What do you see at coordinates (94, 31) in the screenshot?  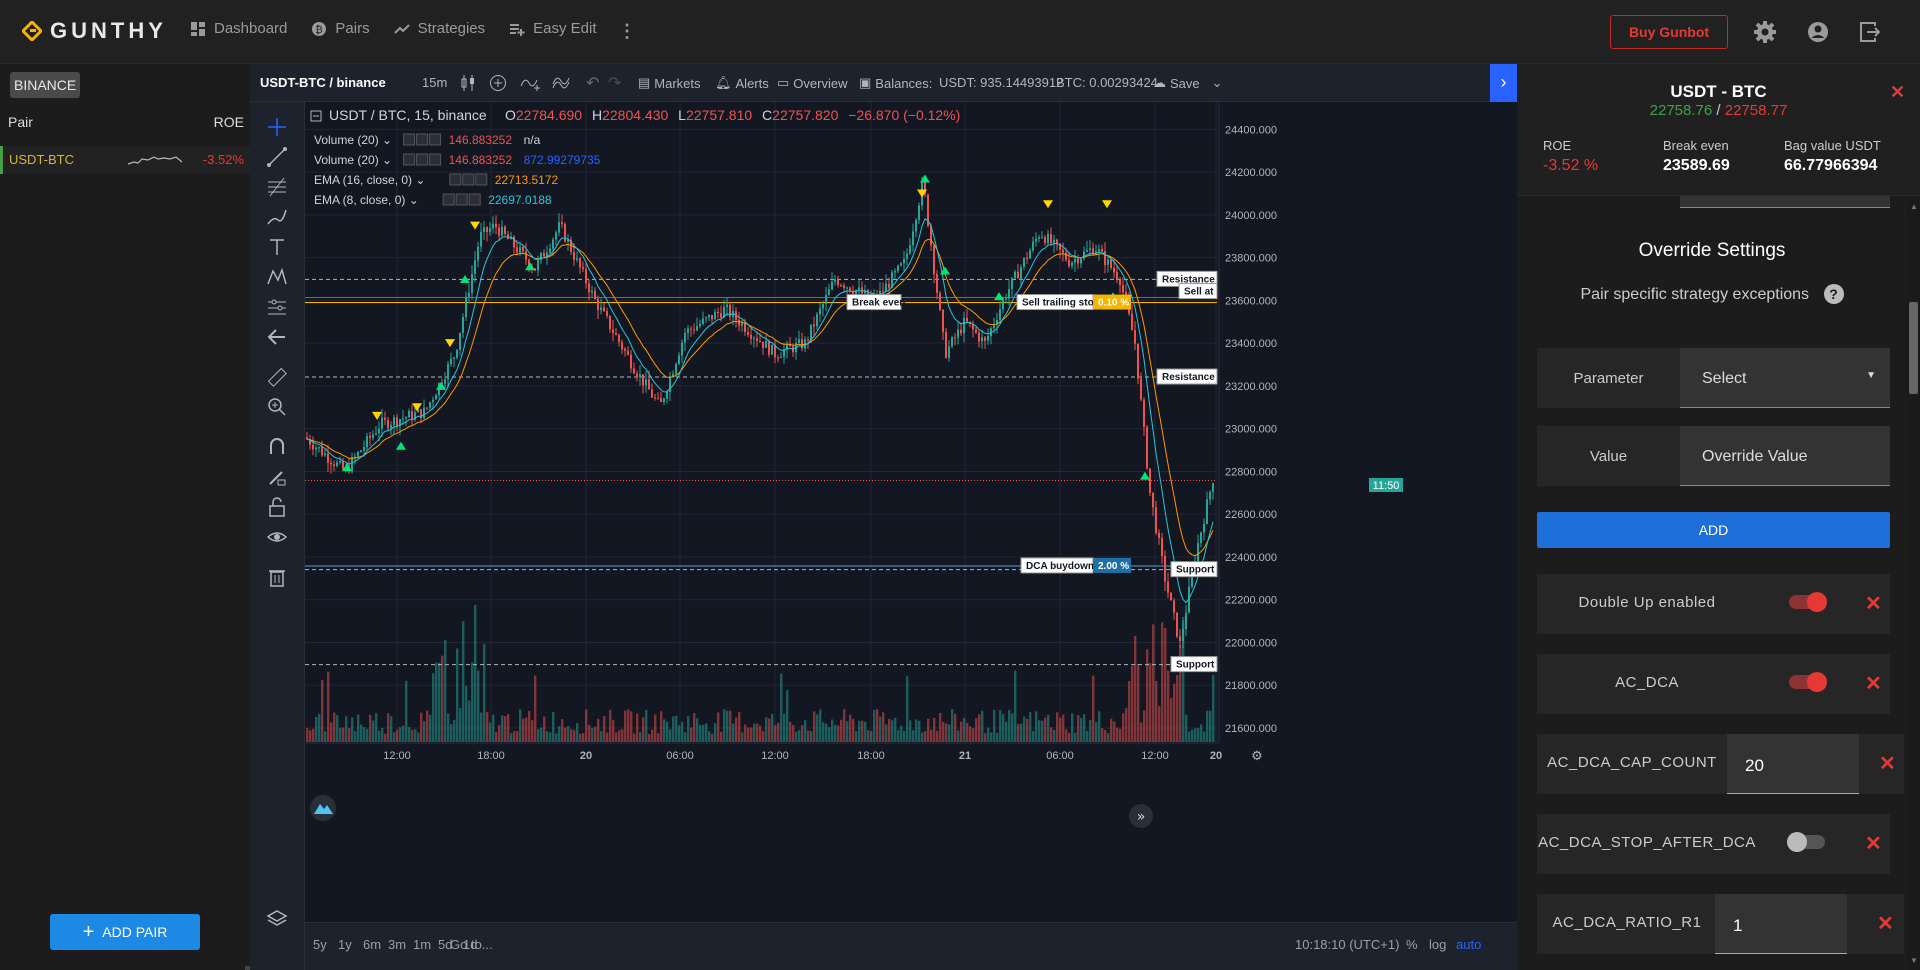 I see `gunthy-logo: GUNTHY` at bounding box center [94, 31].